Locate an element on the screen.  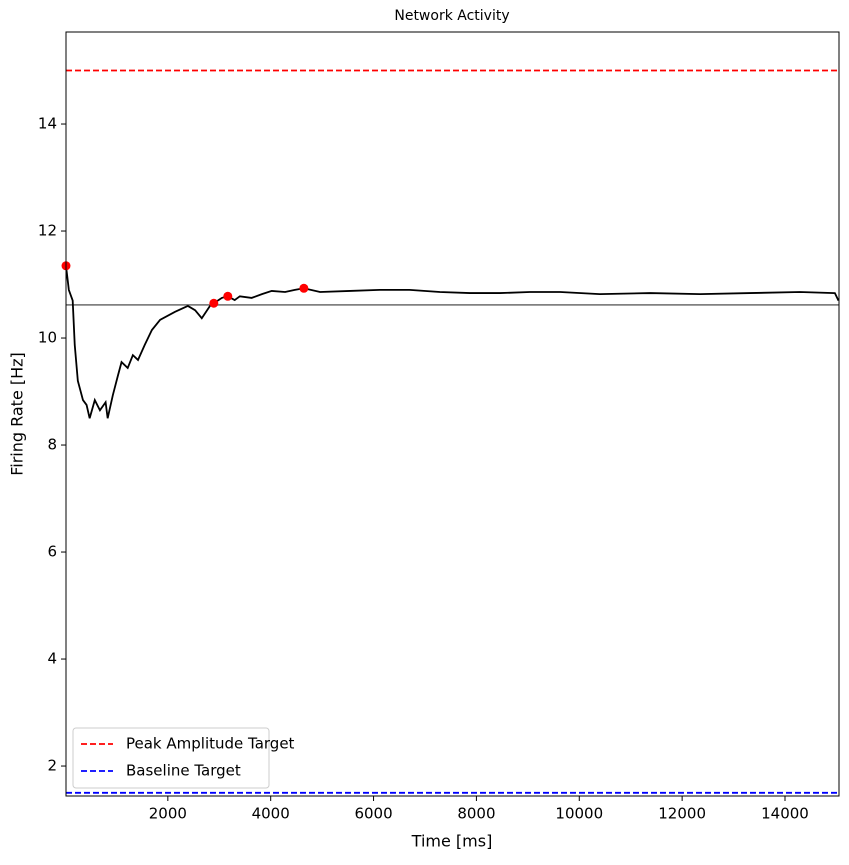
y-tick-label: 10 is located at coordinates (47, 338).